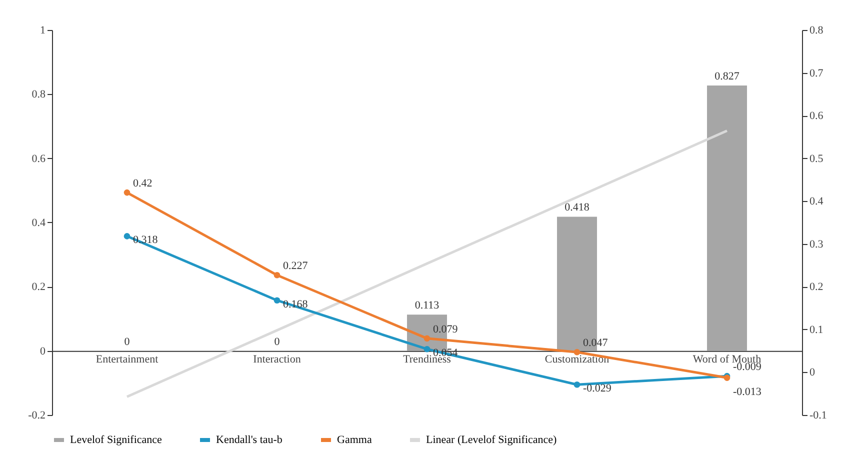 The image size is (842, 467). What do you see at coordinates (817, 158) in the screenshot?
I see `y2-tick-label: 0.5` at bounding box center [817, 158].